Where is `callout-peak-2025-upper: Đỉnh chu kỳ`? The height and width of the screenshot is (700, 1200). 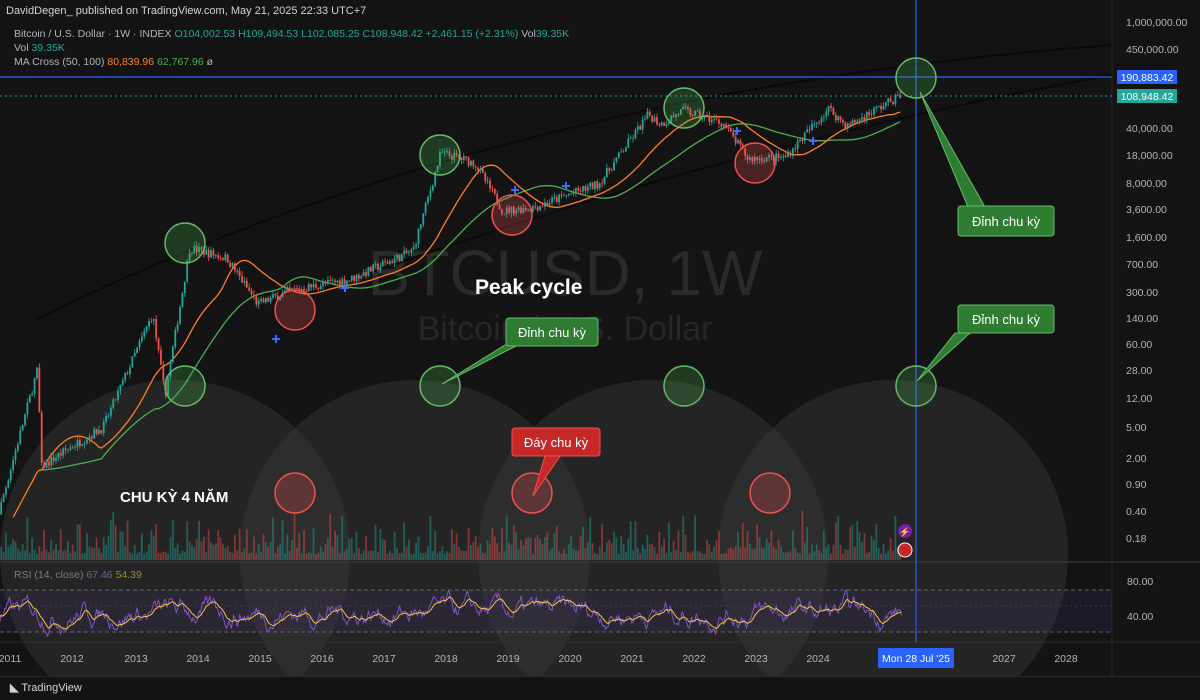 callout-peak-2025-upper: Đỉnh chu kỳ is located at coordinates (987, 164).